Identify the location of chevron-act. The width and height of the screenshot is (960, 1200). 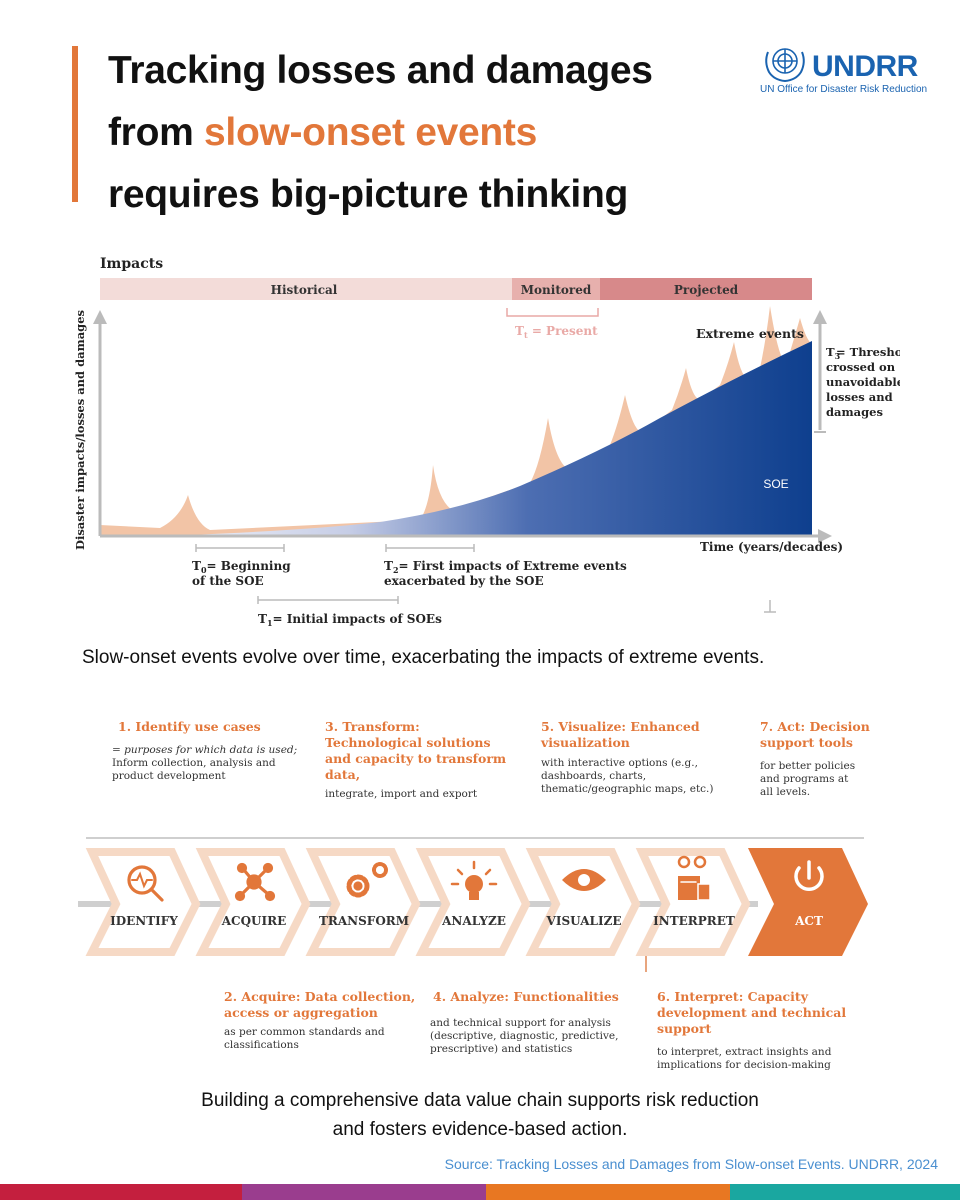
(808, 902).